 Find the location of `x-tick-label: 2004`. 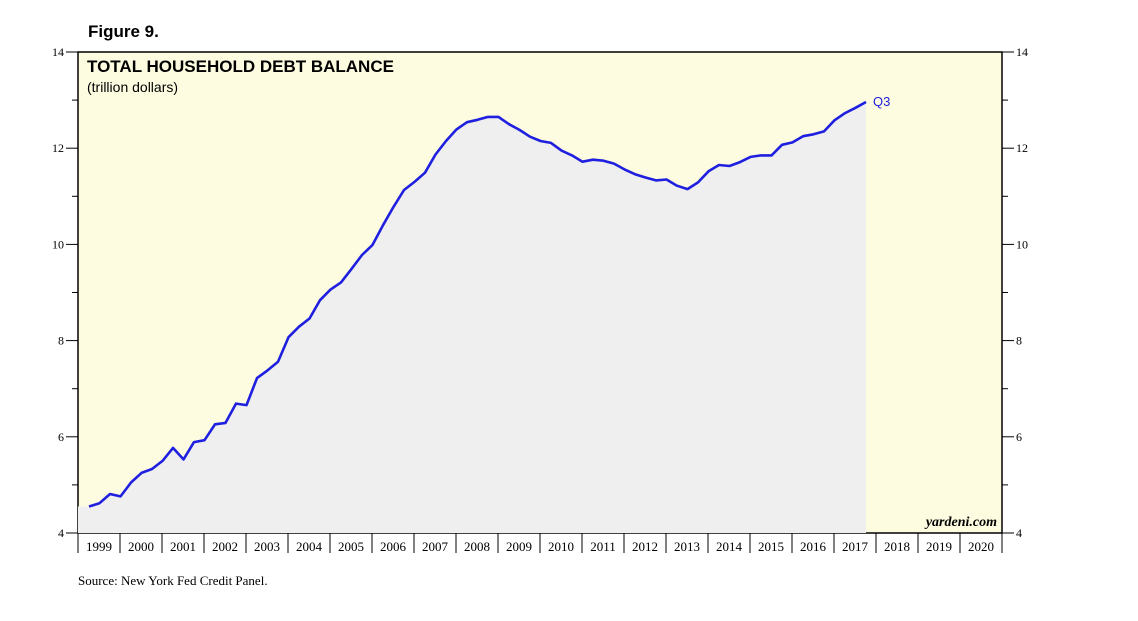

x-tick-label: 2004 is located at coordinates (309, 546).